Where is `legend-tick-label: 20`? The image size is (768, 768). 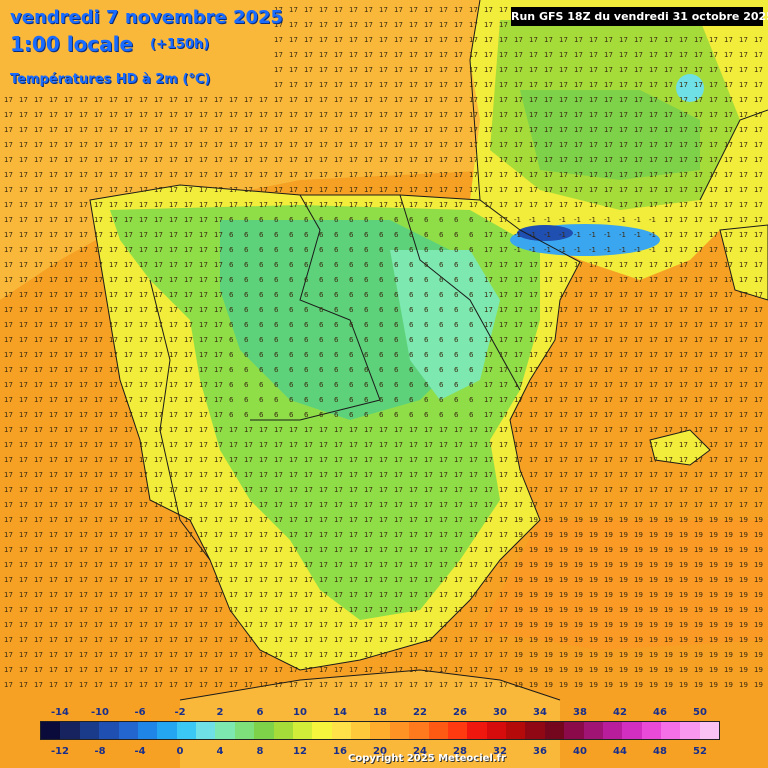 legend-tick-label: 20 is located at coordinates (380, 751).